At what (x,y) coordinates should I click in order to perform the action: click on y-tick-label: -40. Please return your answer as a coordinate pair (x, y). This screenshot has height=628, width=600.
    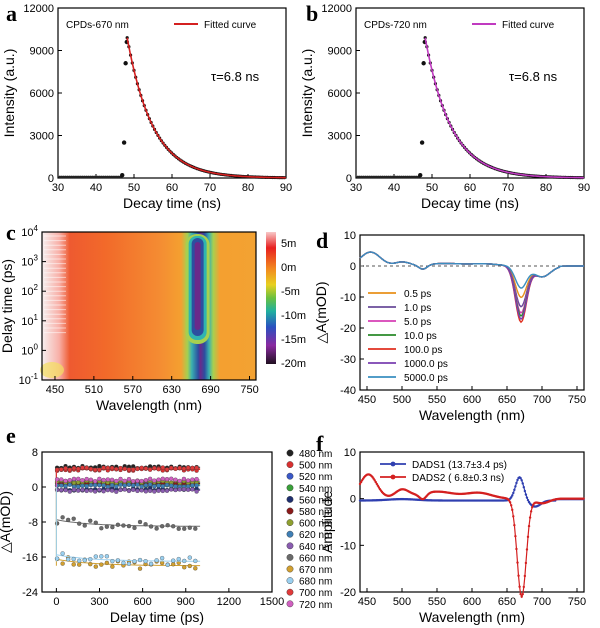
    Looking at the image, I should click on (348, 391).